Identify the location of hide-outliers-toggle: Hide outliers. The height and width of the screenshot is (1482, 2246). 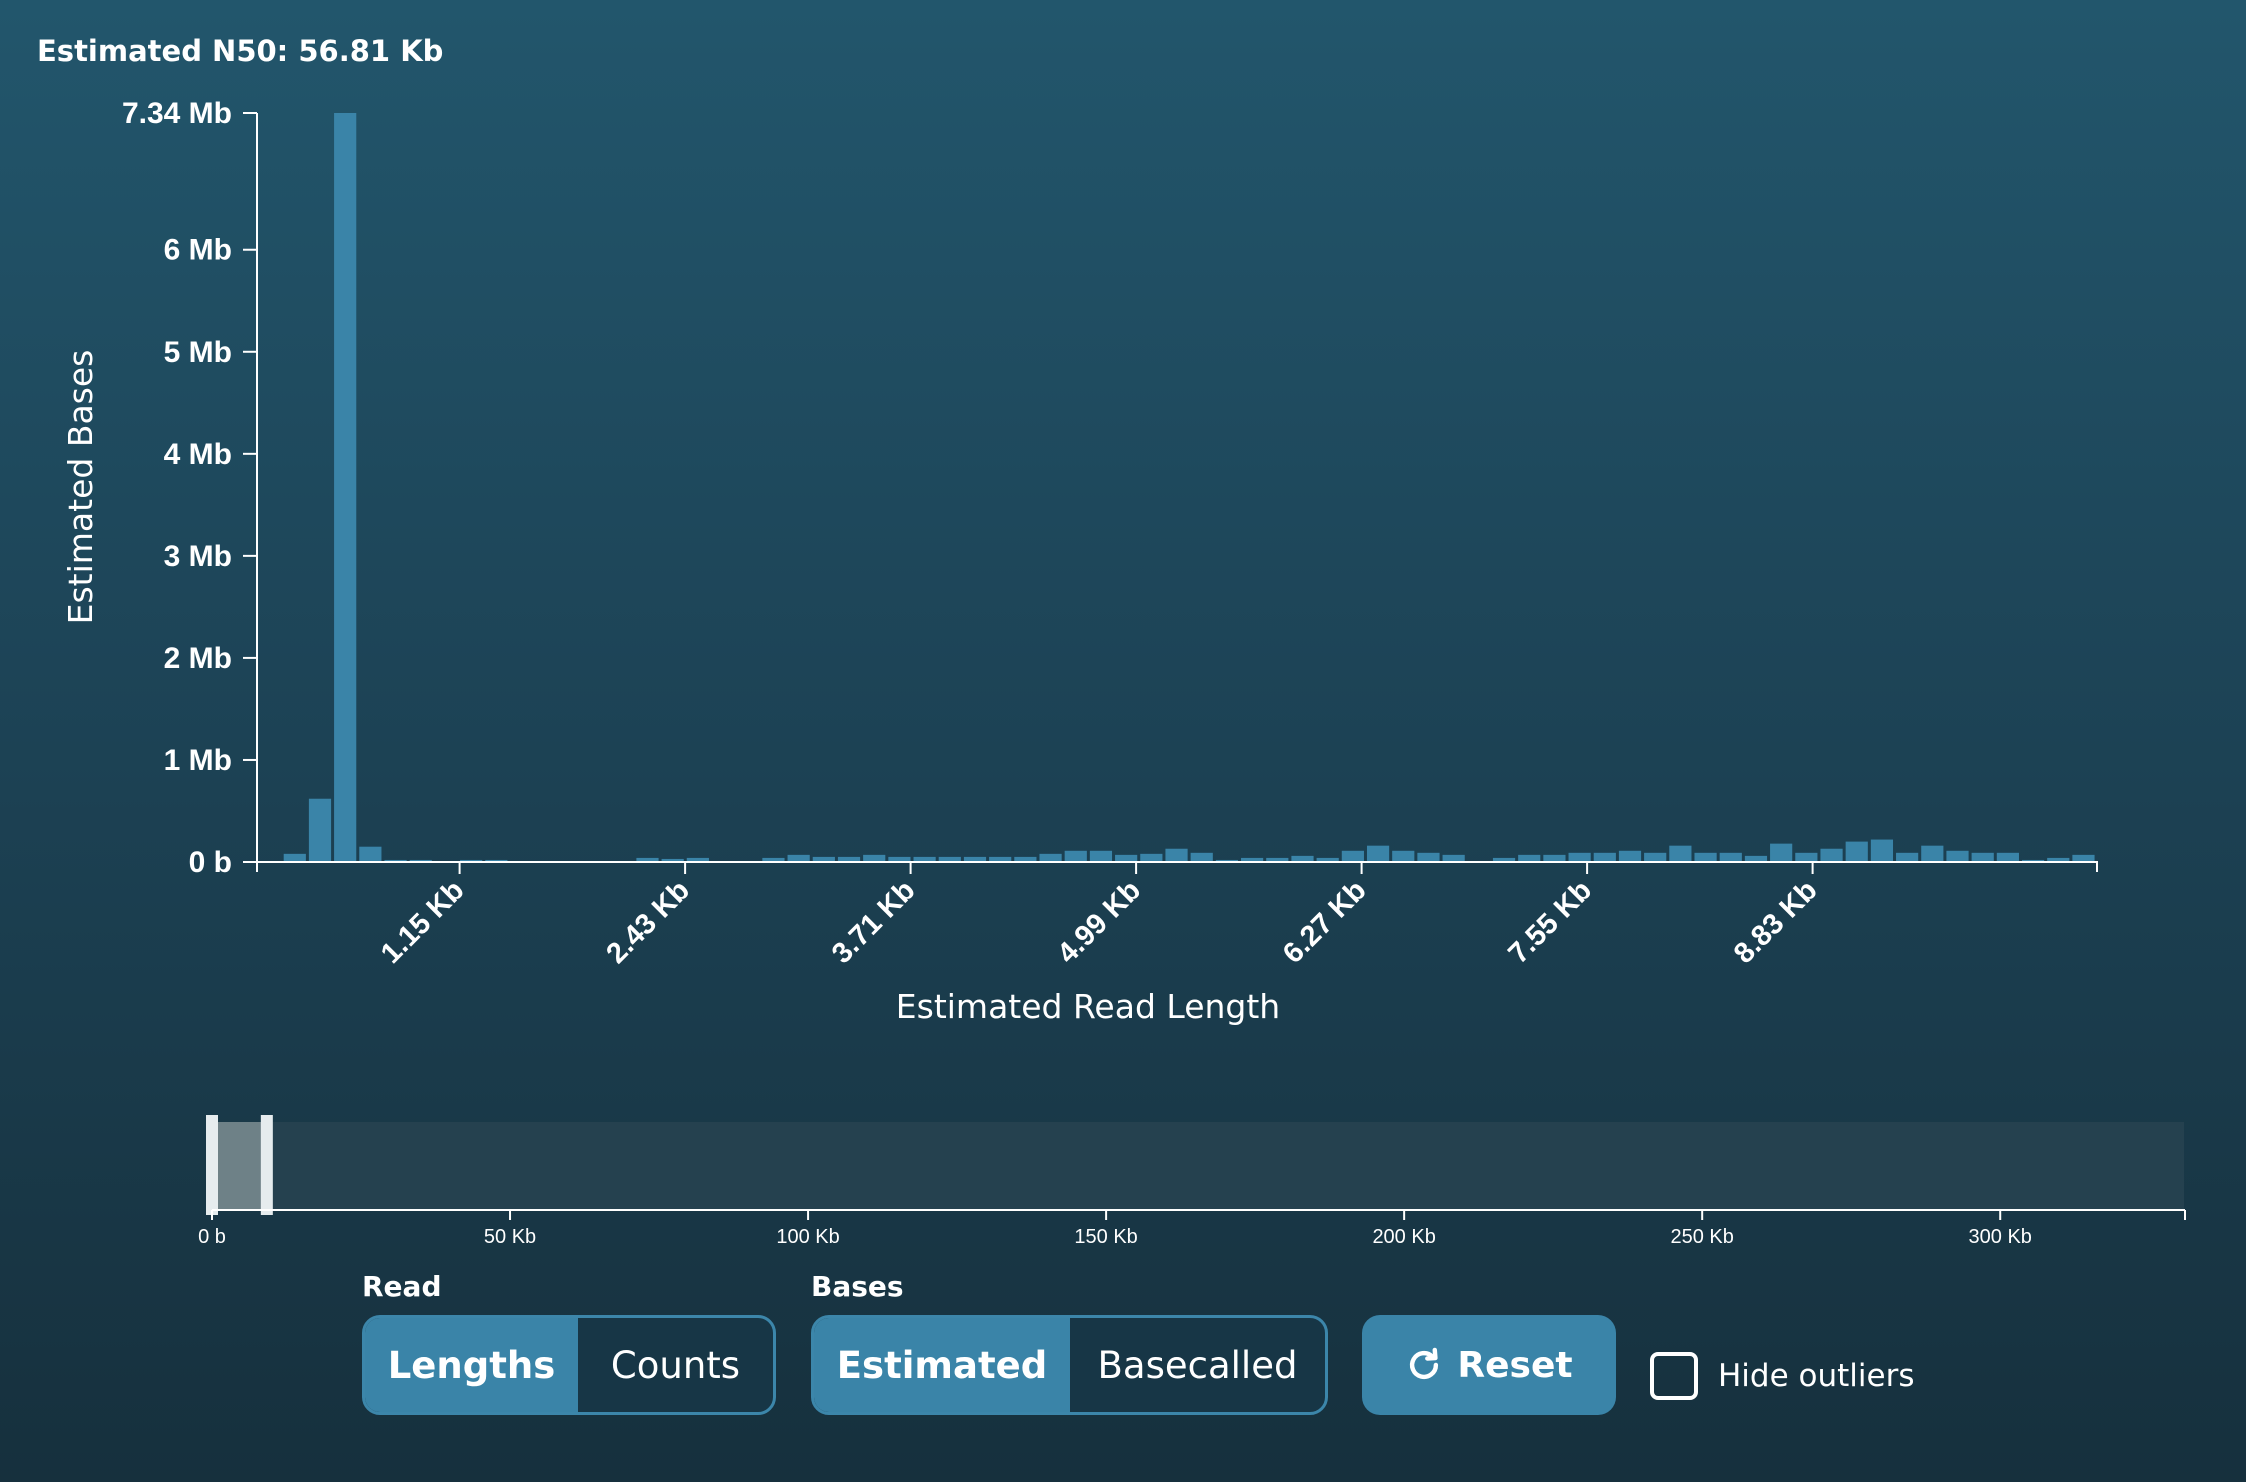
(1782, 1376).